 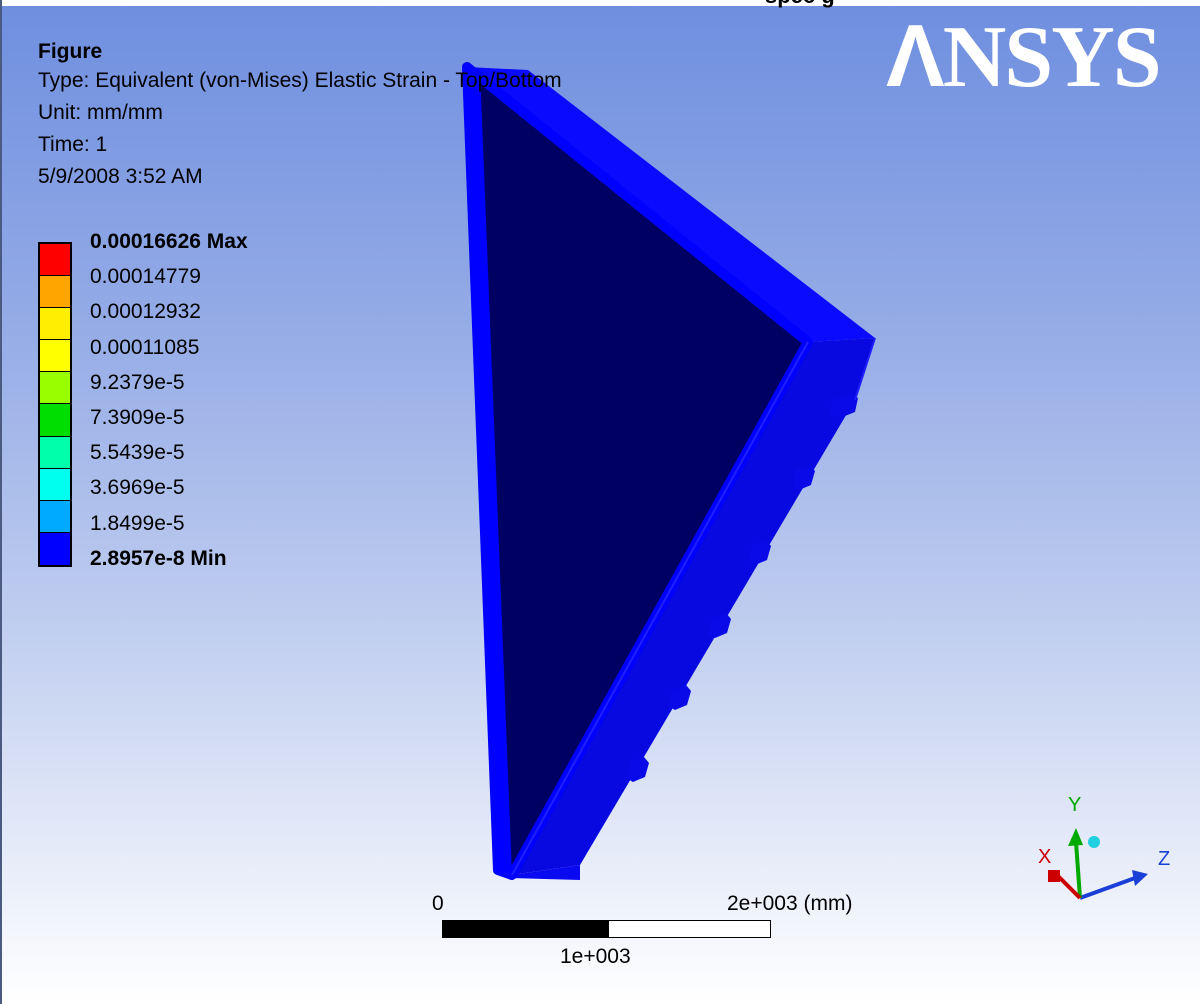 What do you see at coordinates (489, 471) in the screenshot?
I see `model-left-edge` at bounding box center [489, 471].